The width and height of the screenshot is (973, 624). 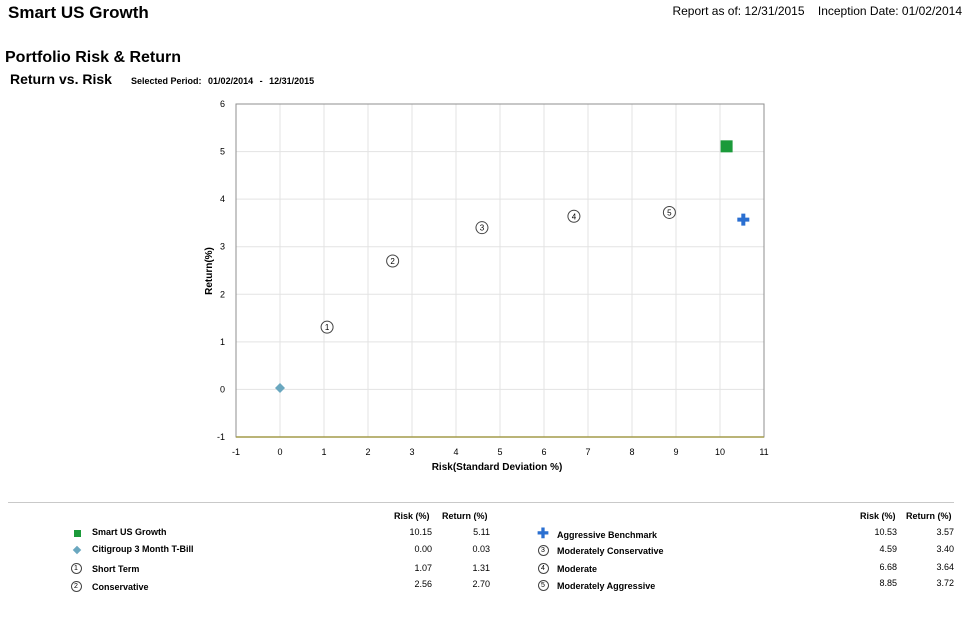 I want to click on risk-header-left: Risk (%), so click(x=412, y=516).